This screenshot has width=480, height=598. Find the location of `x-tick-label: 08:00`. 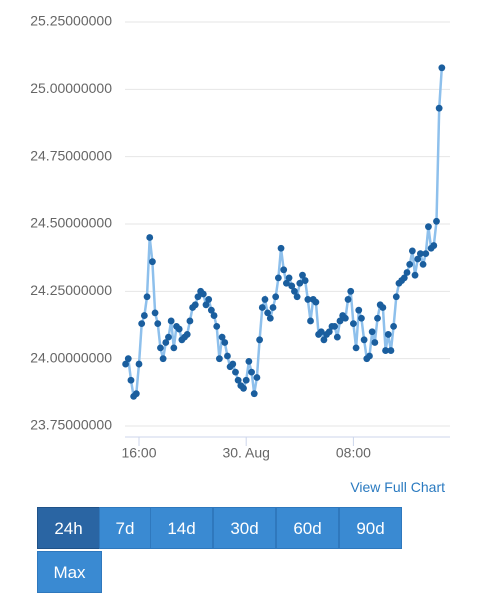

x-tick-label: 08:00 is located at coordinates (353, 453).